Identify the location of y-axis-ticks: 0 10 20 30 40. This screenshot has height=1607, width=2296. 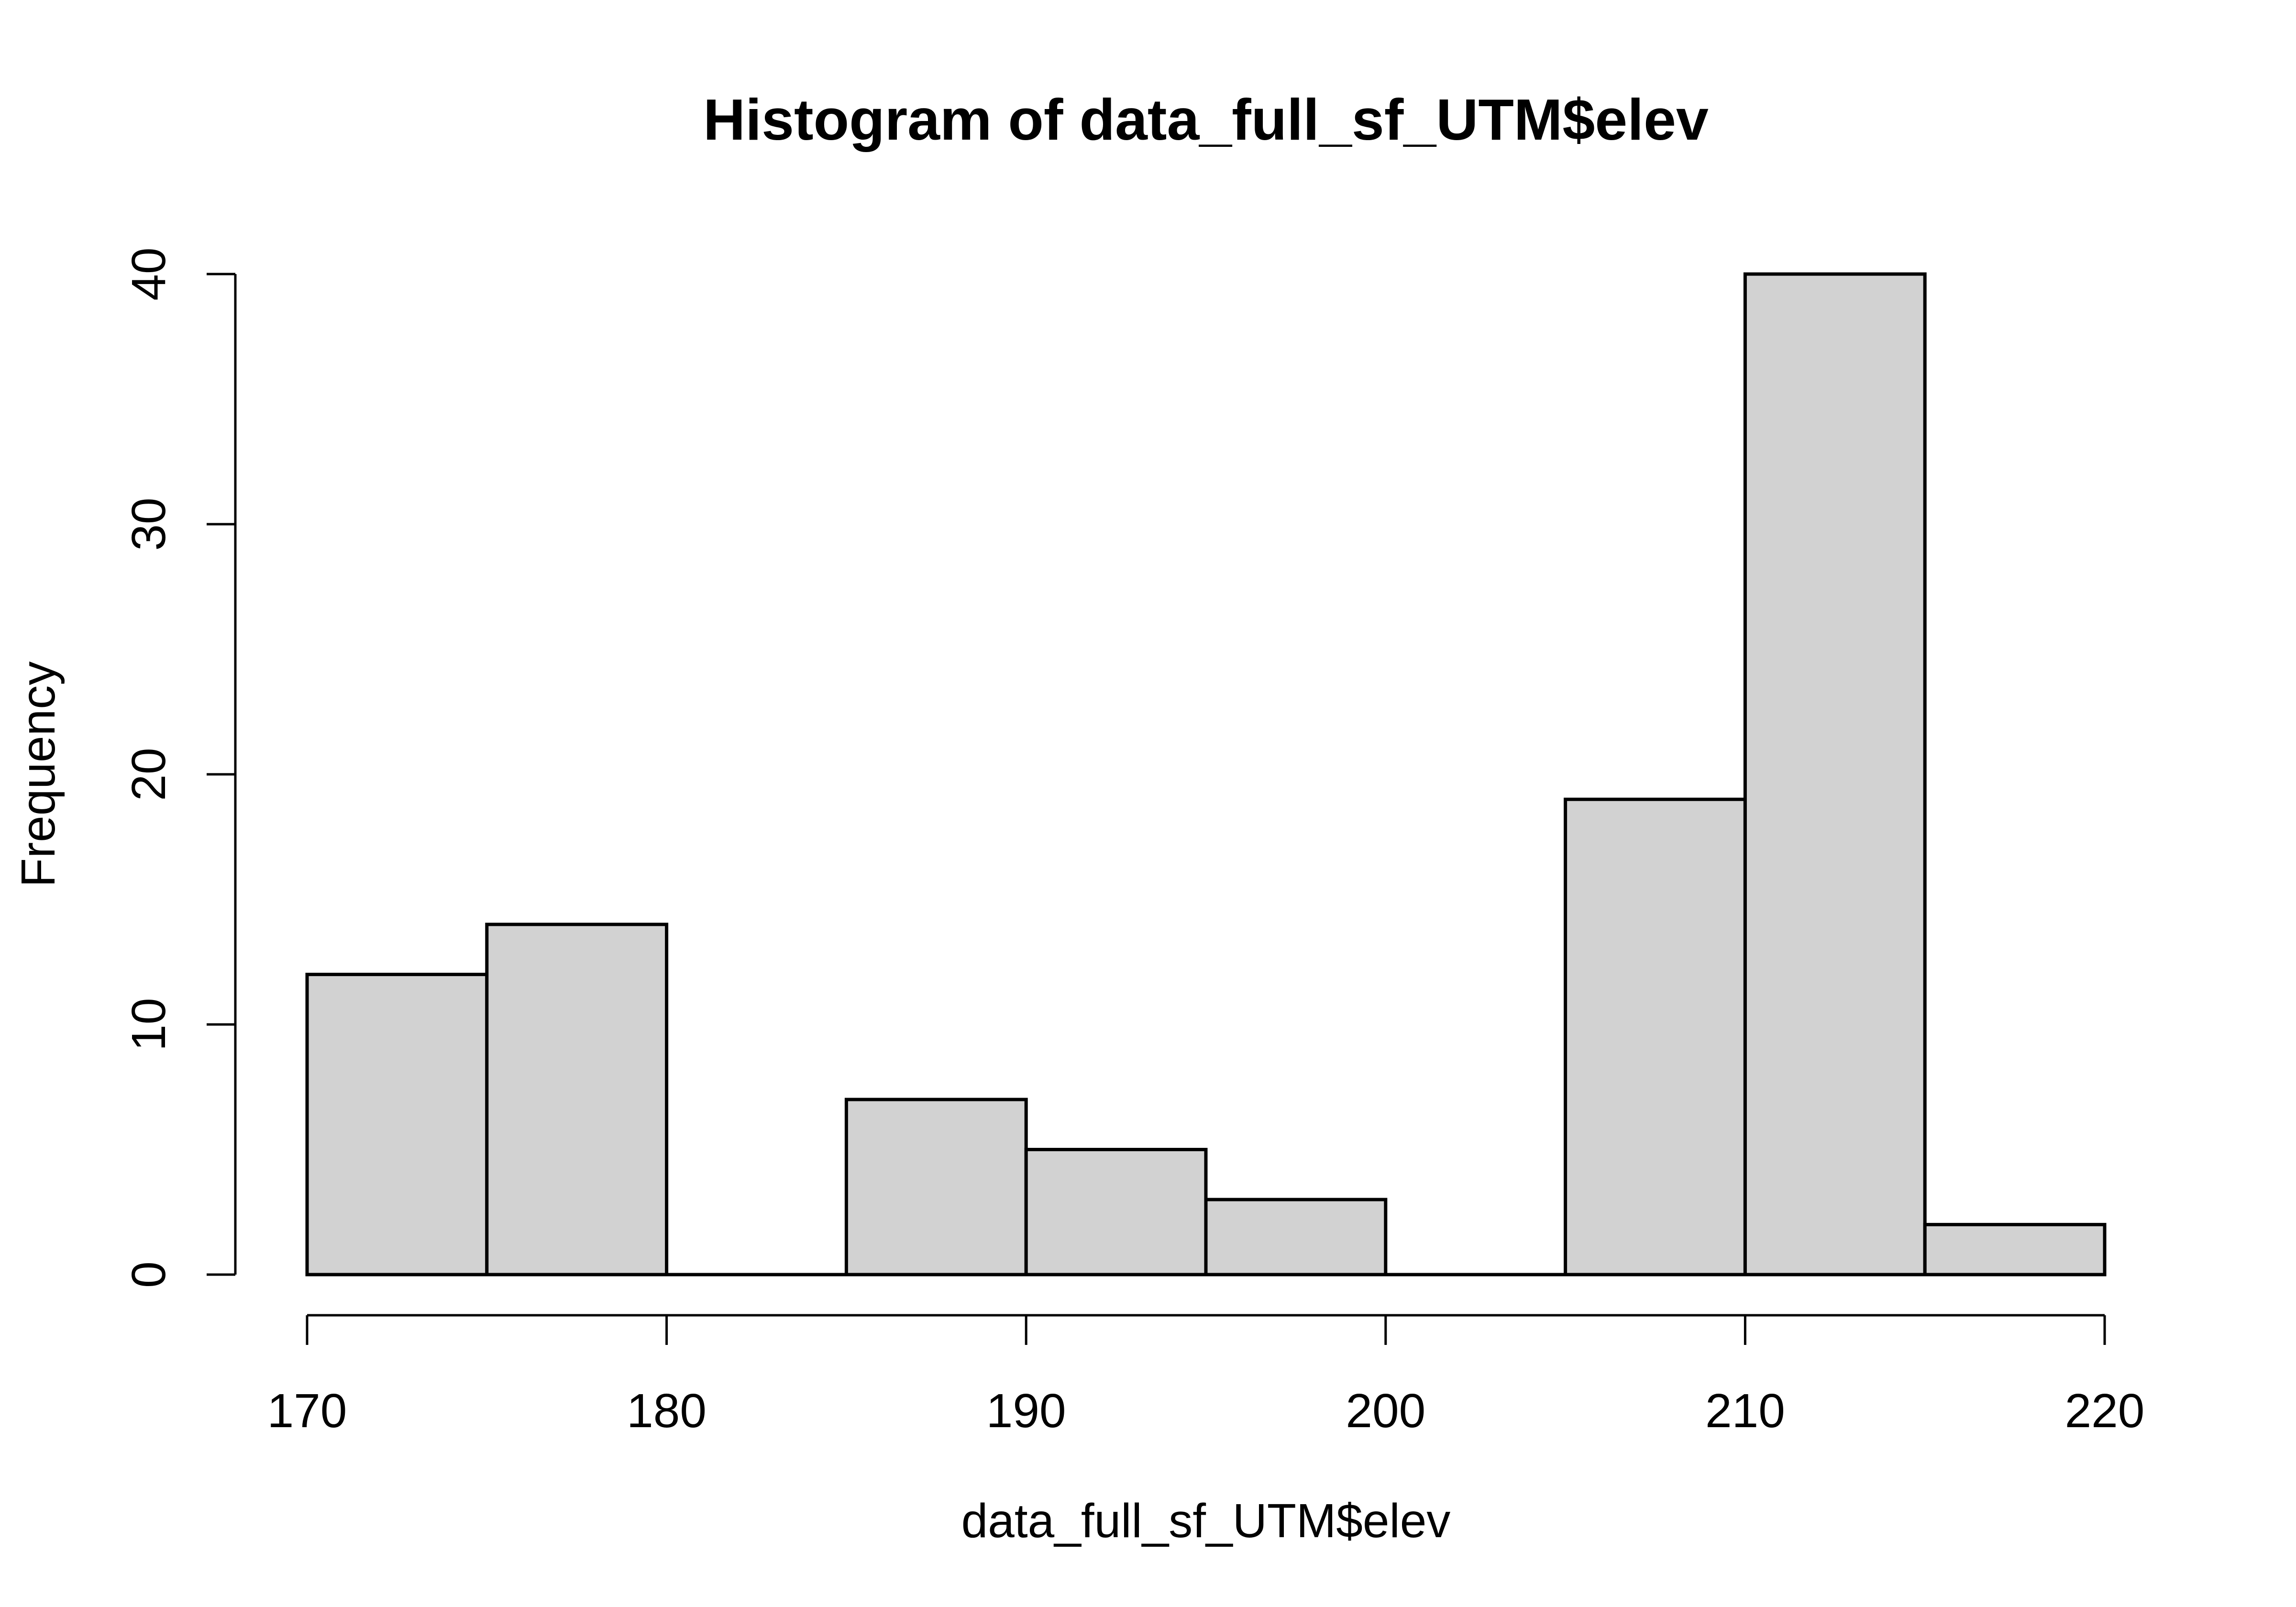
(178, 767).